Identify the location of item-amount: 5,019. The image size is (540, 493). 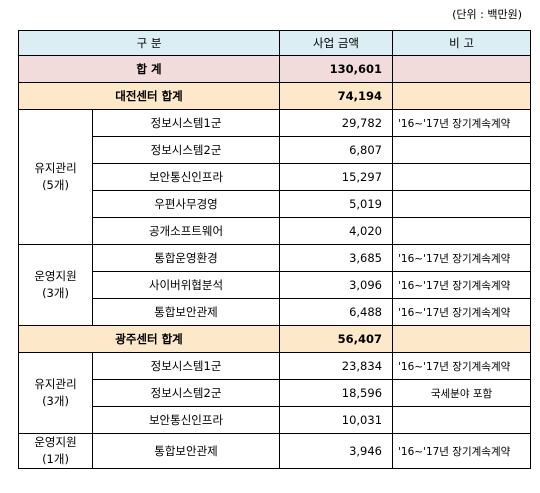
(336, 204).